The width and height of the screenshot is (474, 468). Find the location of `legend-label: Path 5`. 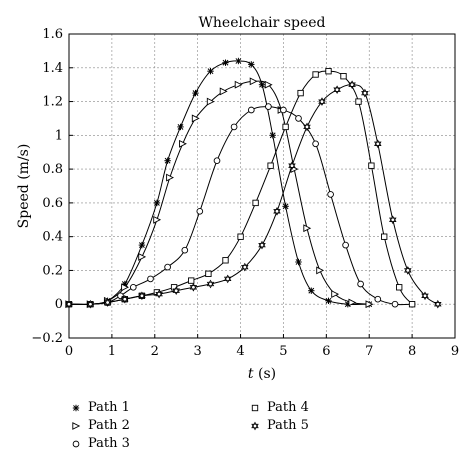

legend-label: Path 5 is located at coordinates (288, 425).